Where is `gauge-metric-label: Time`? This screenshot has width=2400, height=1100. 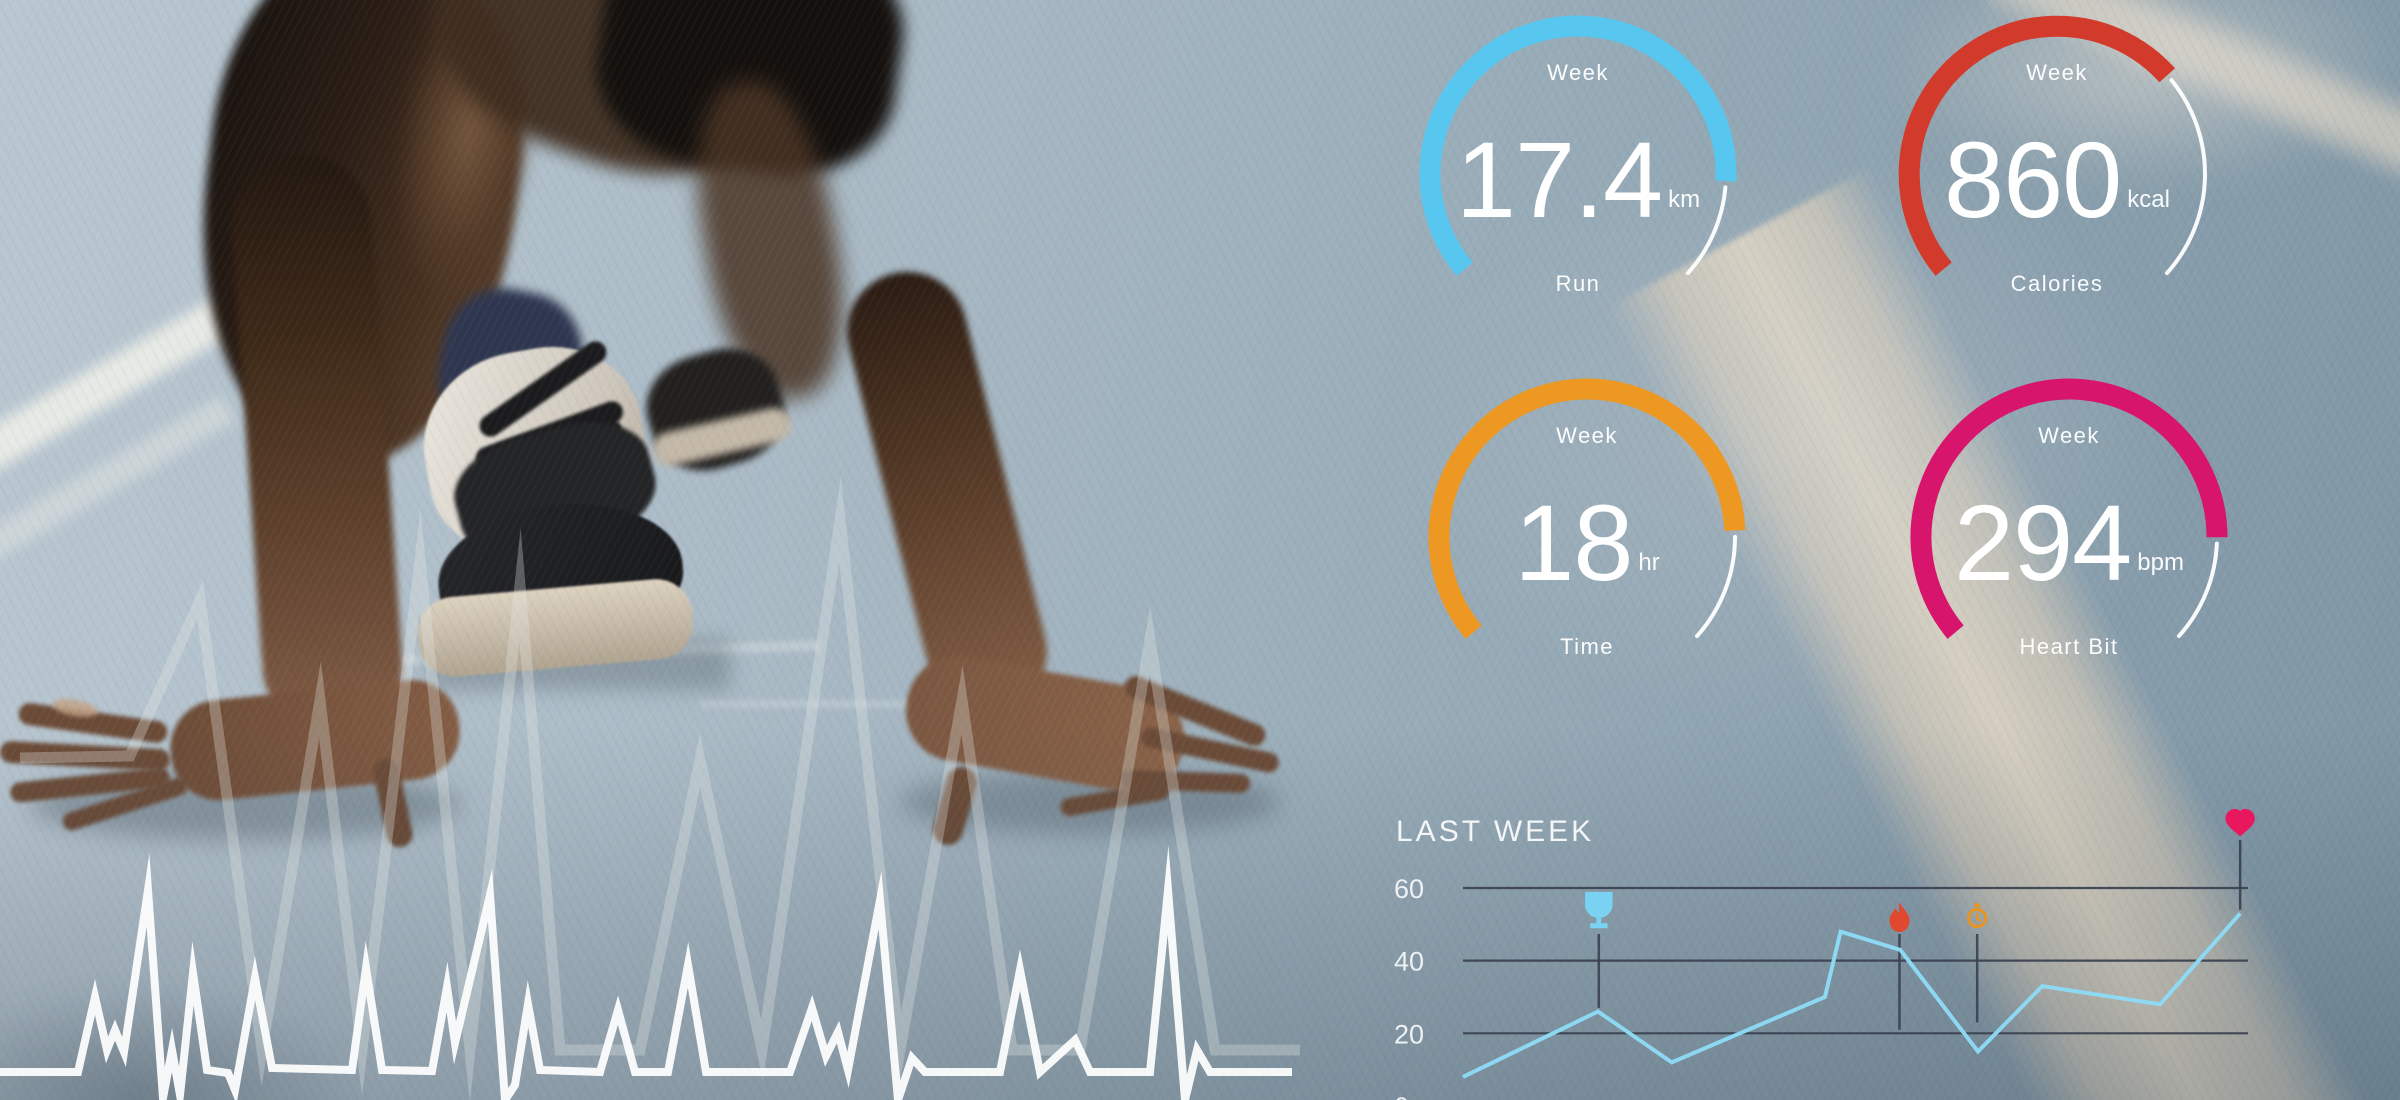
gauge-metric-label: Time is located at coordinates (1587, 646).